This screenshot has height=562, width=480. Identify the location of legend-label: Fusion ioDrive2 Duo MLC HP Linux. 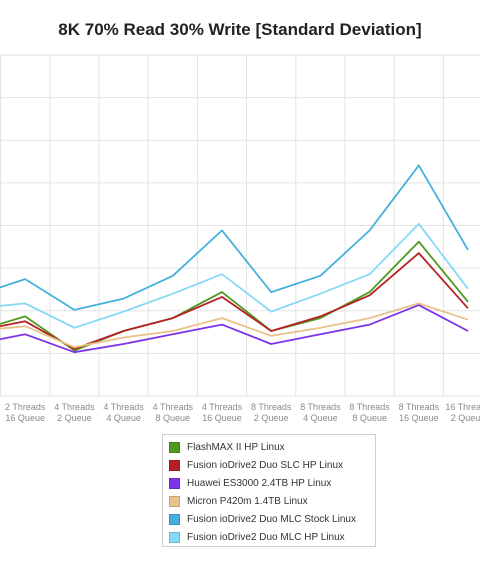
(266, 537).